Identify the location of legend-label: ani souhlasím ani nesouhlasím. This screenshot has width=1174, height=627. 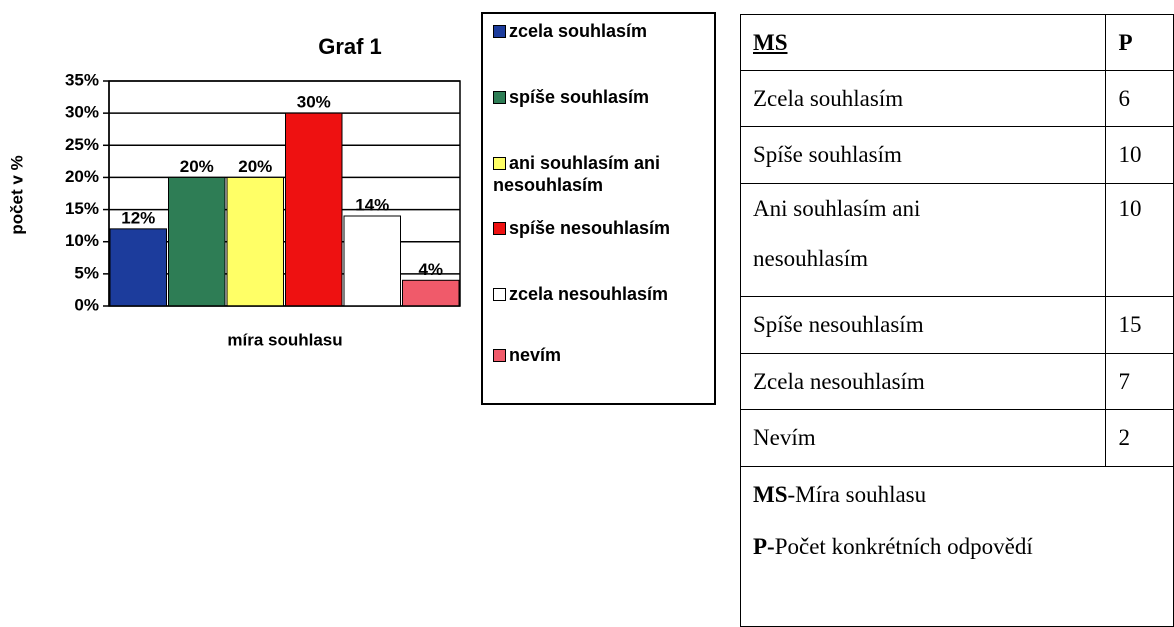
(577, 174).